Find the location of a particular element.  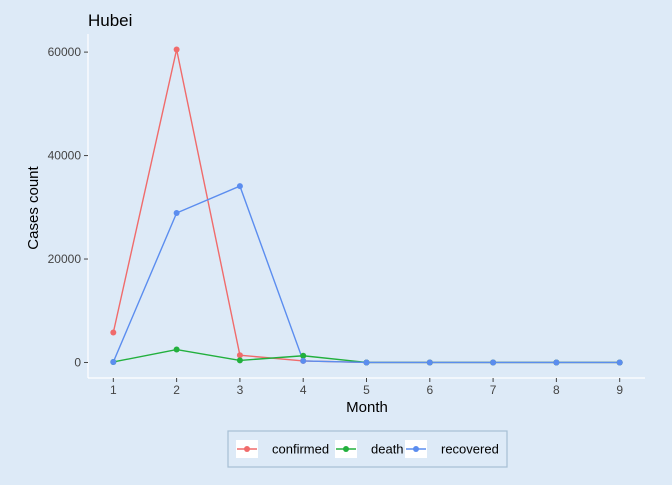

x-tick-label: 6 is located at coordinates (429, 390).